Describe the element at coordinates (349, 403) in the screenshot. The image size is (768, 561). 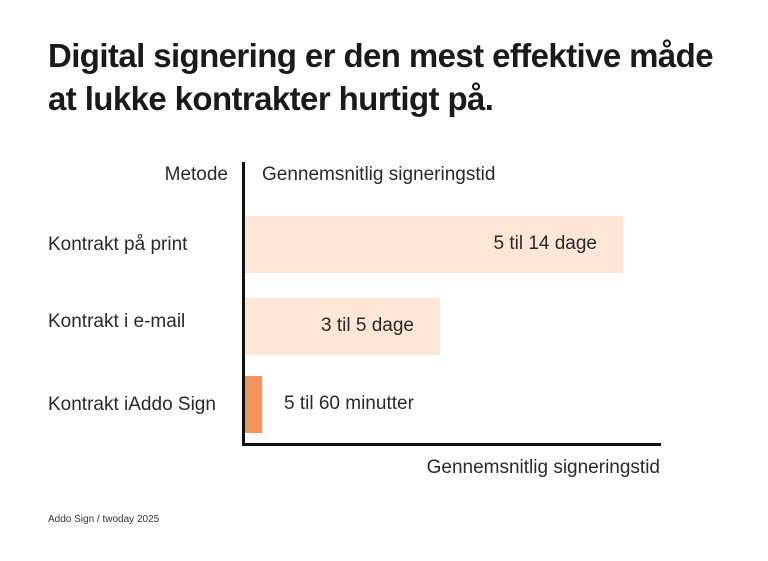
I see `bar-data-label: 5 til 60 minutter` at that location.